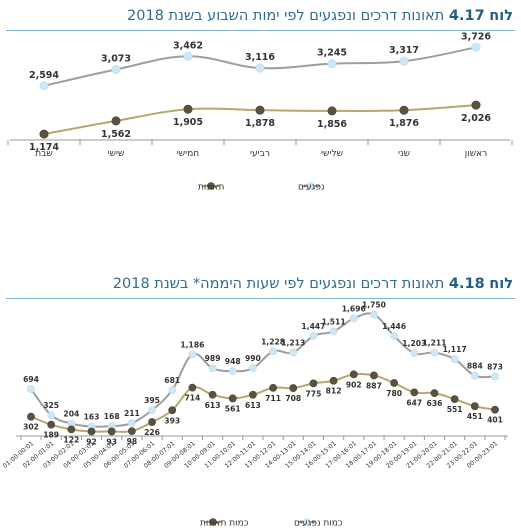  I want to click on data-label: 2,594, so click(44, 75).